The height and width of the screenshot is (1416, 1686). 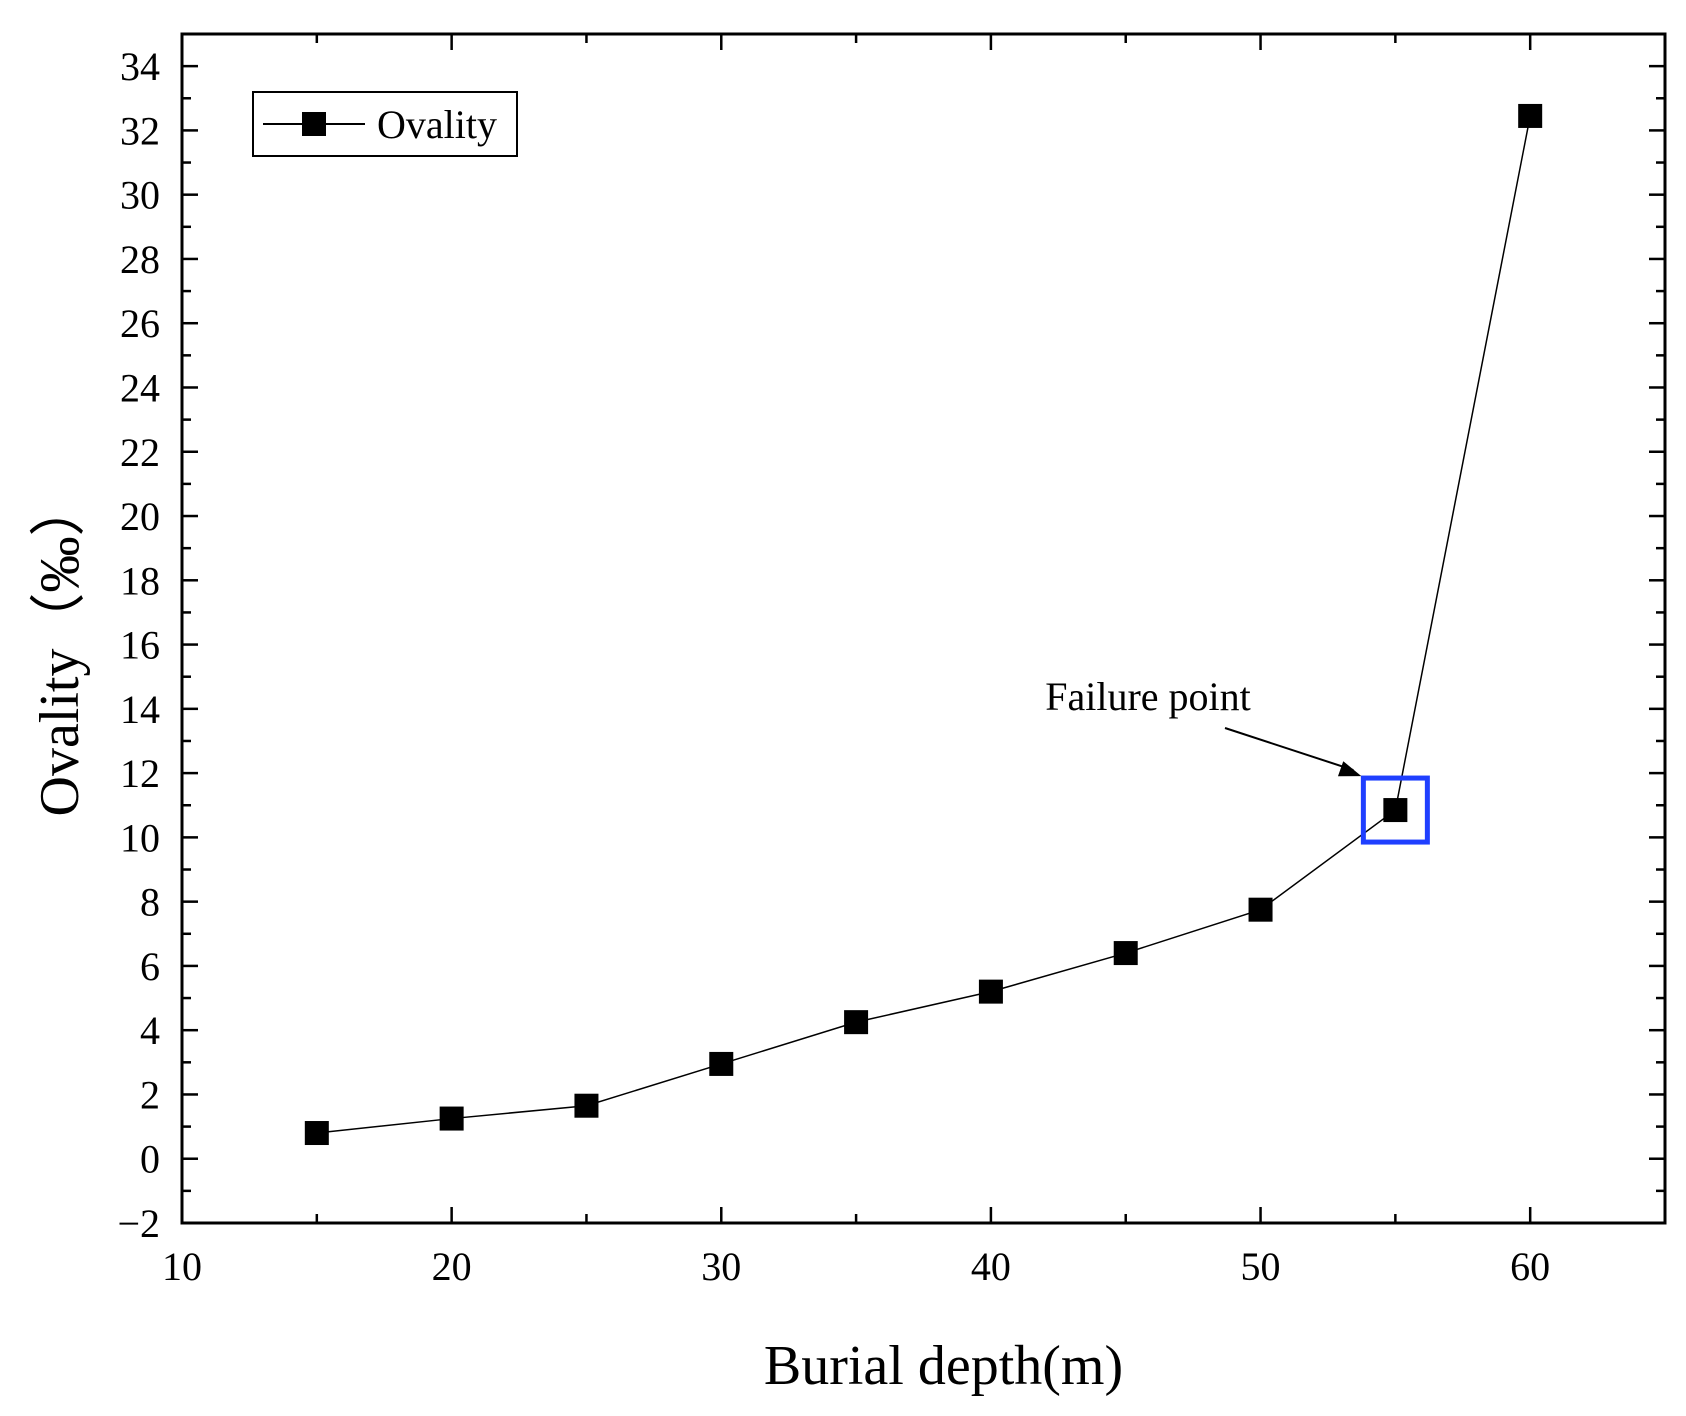 I want to click on annotation-layer: Failure point, so click(x=1237, y=759).